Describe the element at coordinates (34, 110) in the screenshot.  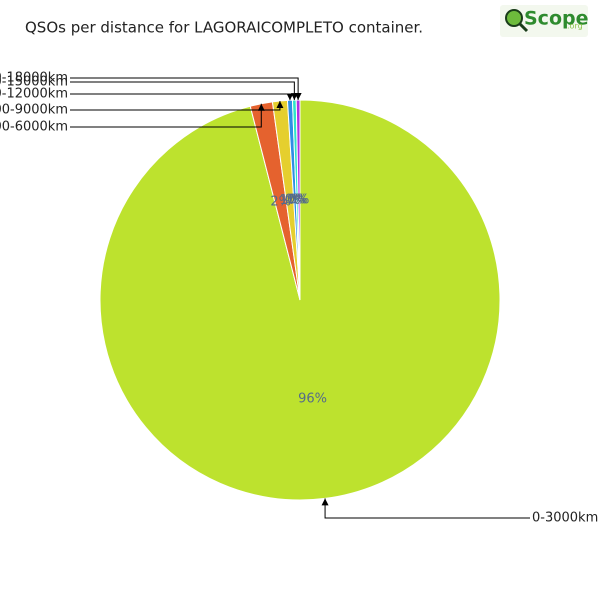
I see `slice-label: 6000-9000km` at that location.